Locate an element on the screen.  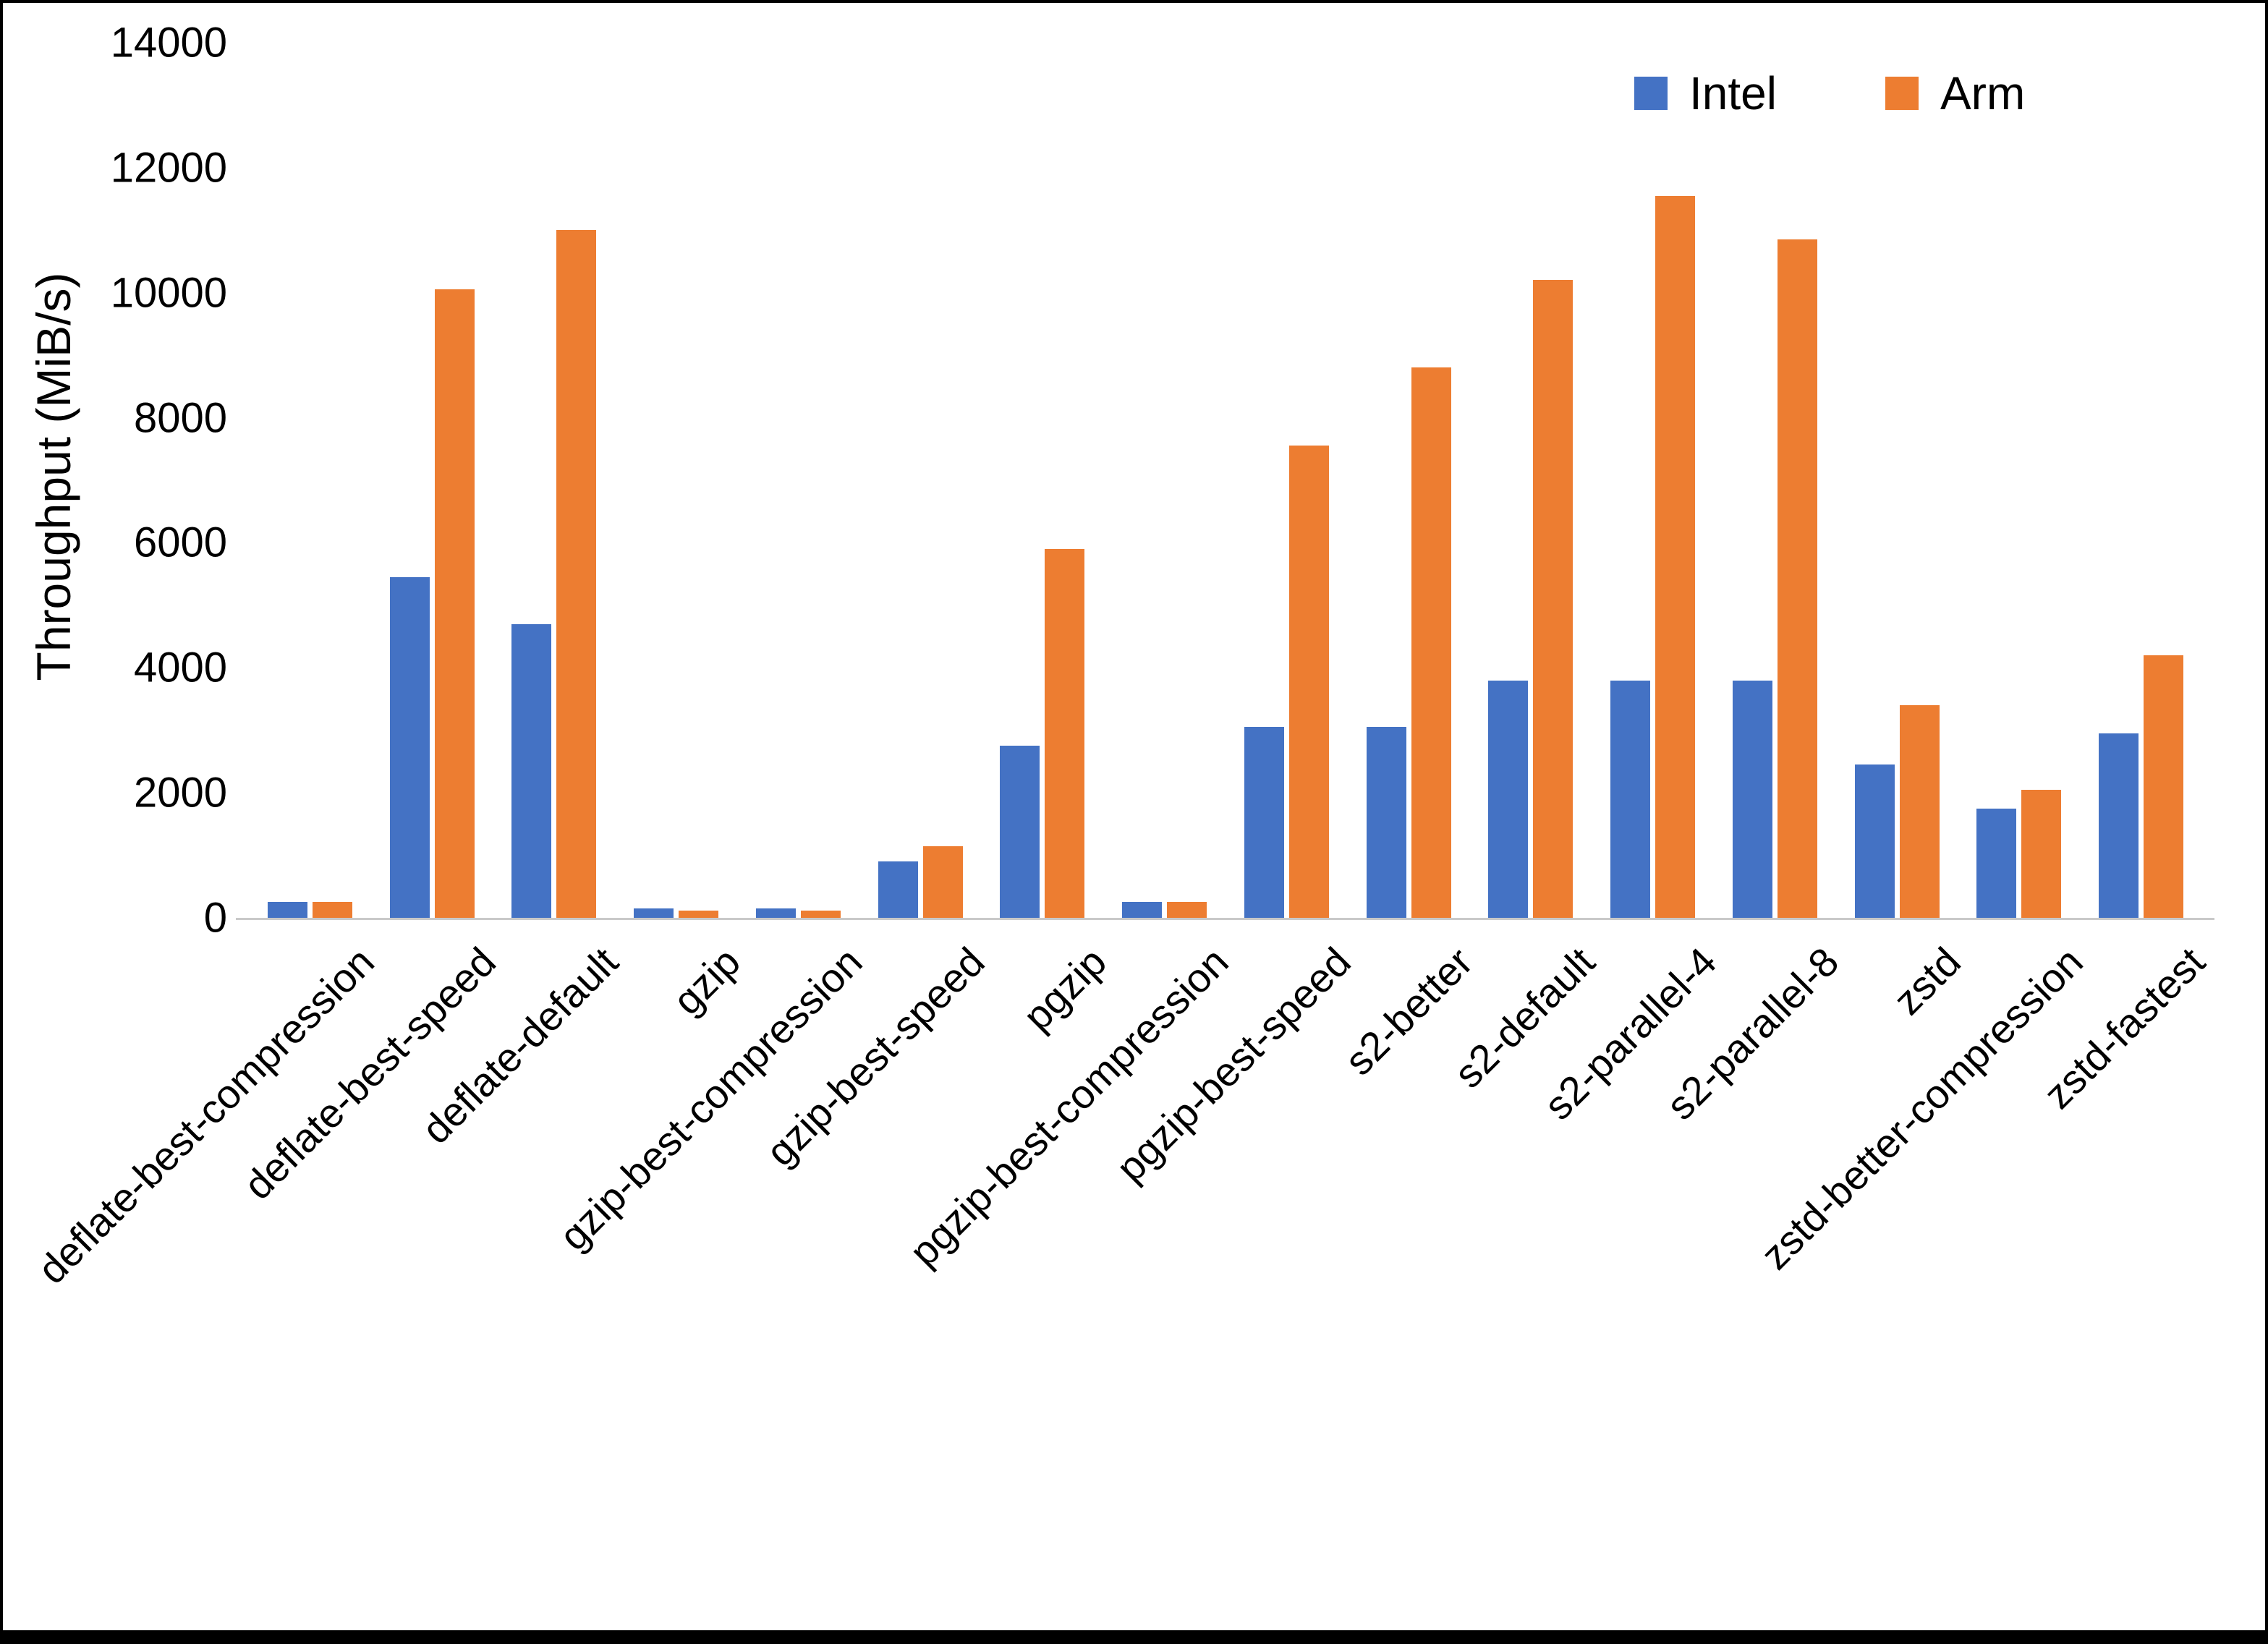
x-axis-category-label: pgzip-best-speed is located at coordinates (1233, 1064).